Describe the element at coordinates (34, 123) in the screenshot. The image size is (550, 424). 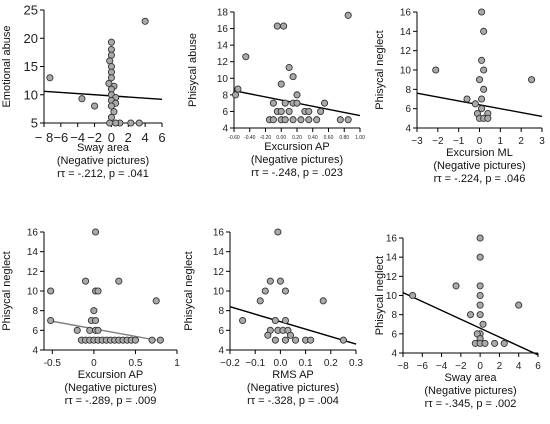
I see `y-tick-label: 5` at that location.